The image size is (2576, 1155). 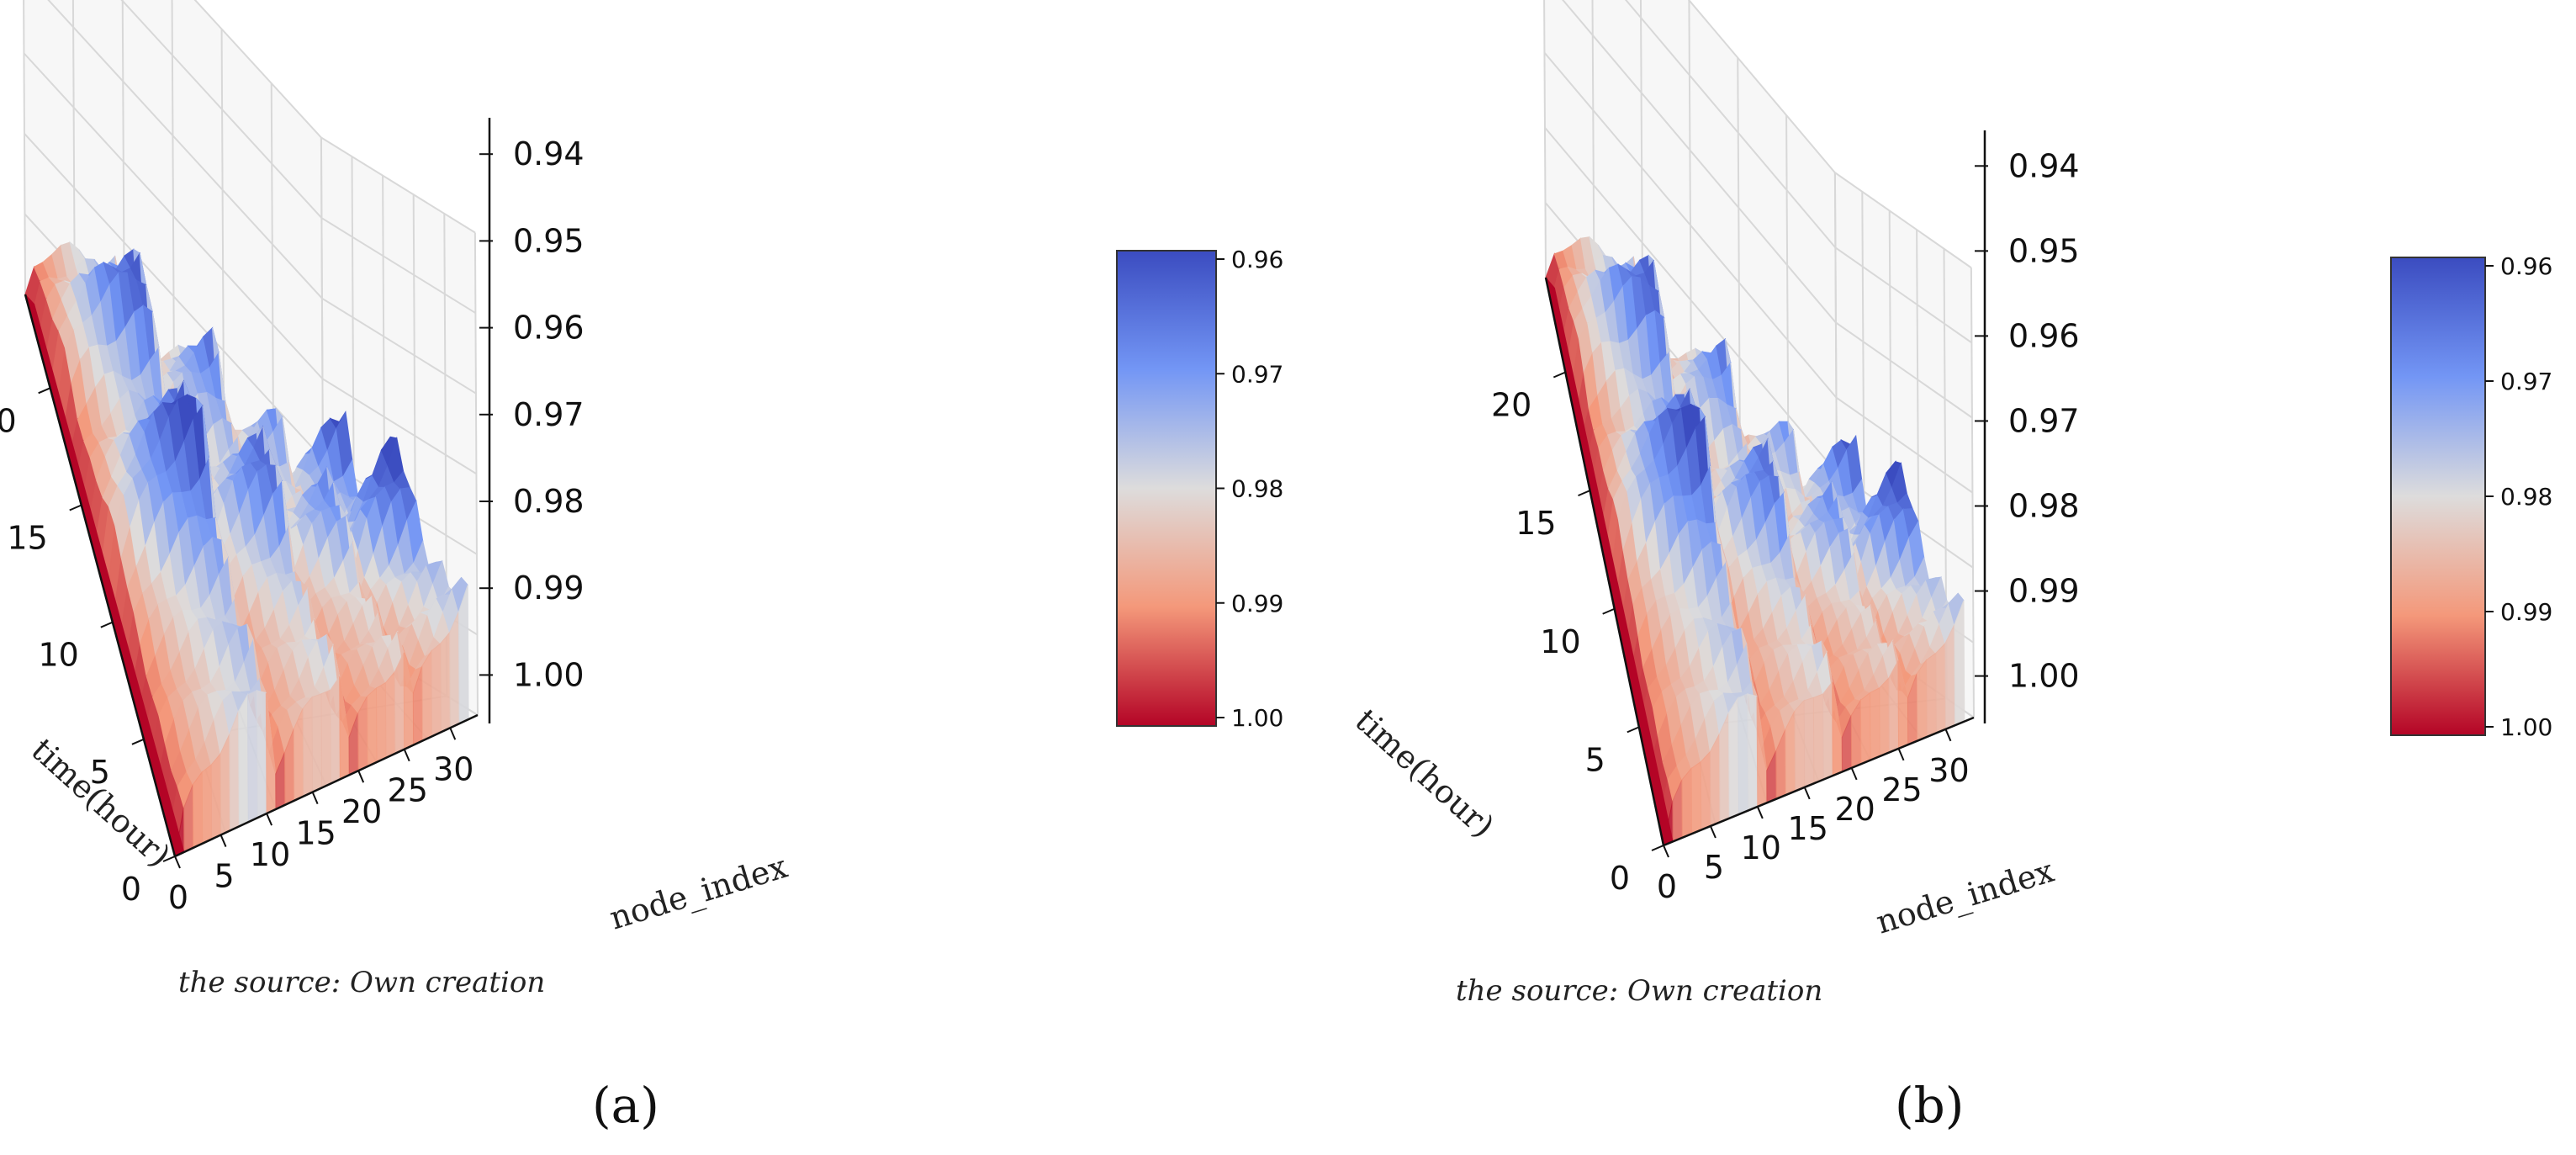 I want to click on axis-lines, so click(x=1765, y=488).